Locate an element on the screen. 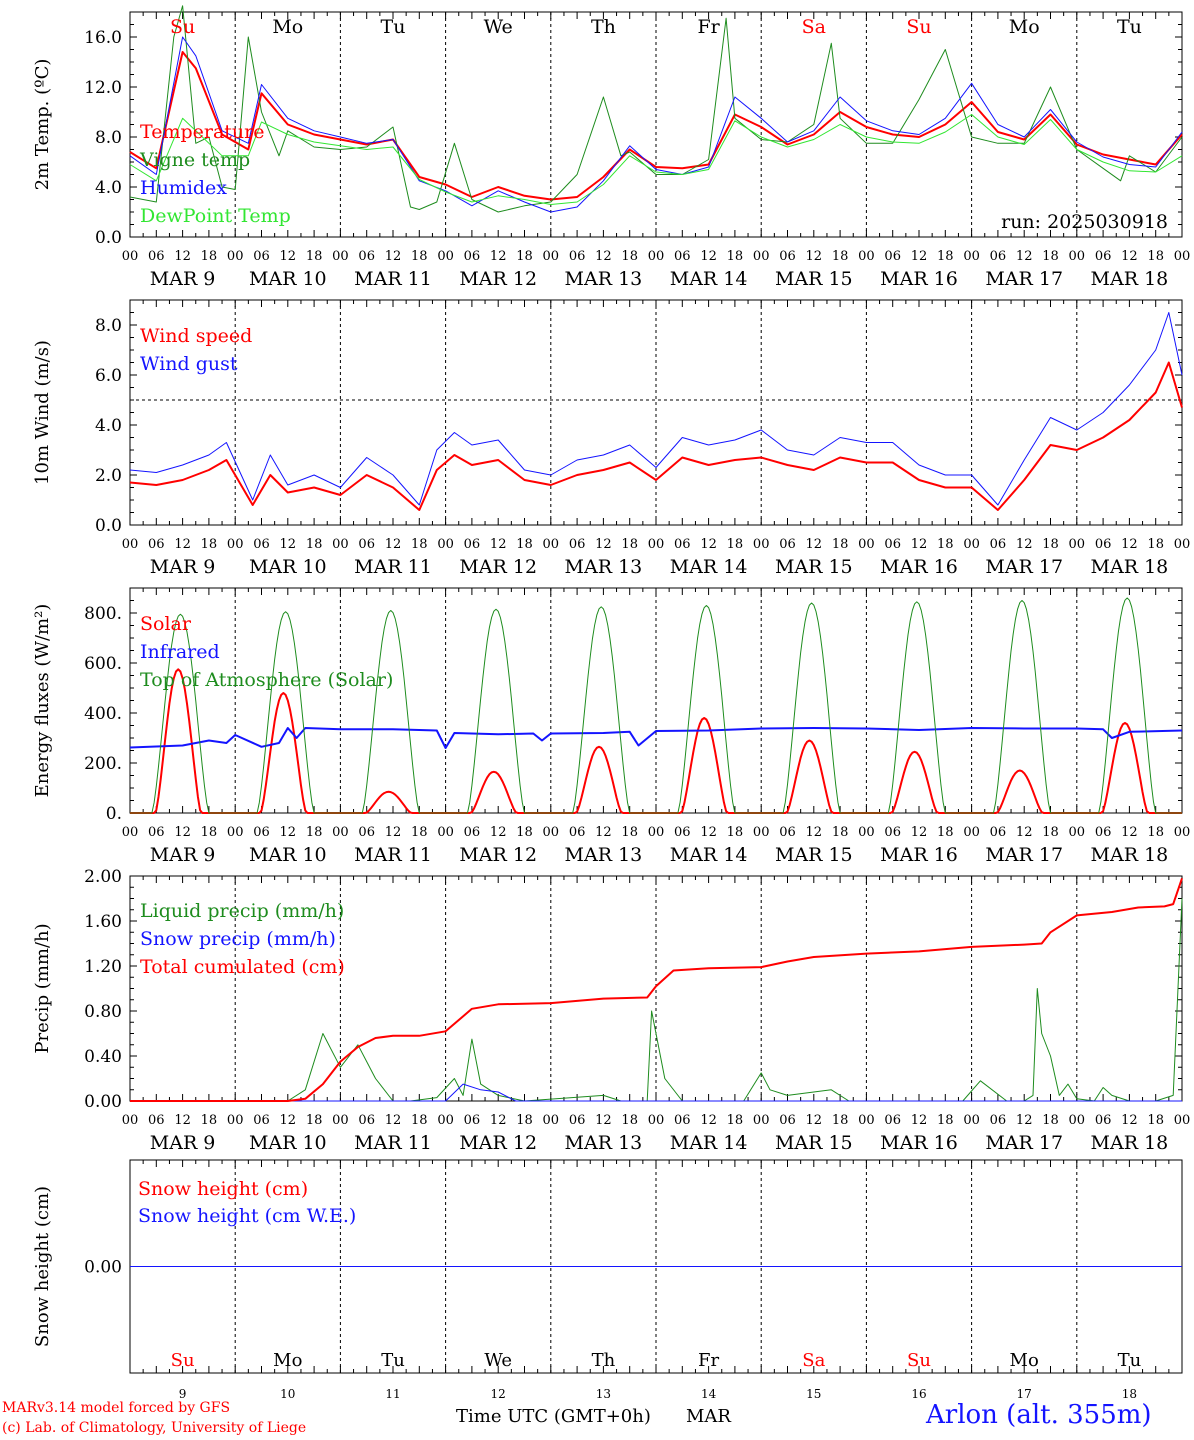 This screenshot has width=1194, height=1440. y-tick-label: 6.0 is located at coordinates (108, 376).